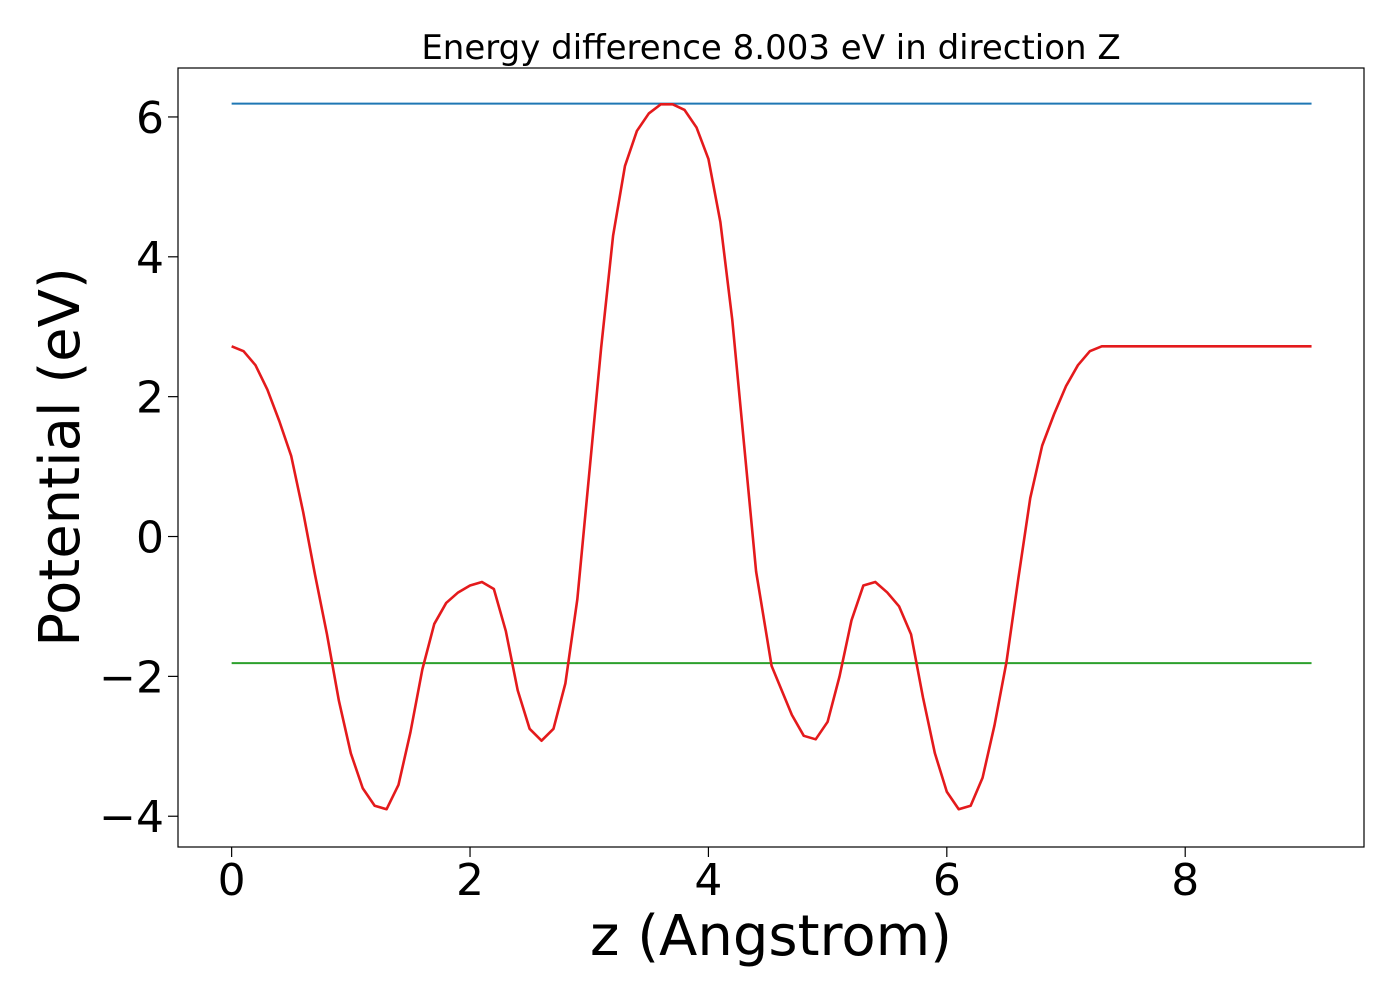 The width and height of the screenshot is (1400, 1000). Describe the element at coordinates (150, 538) in the screenshot. I see `y-tick-label: 0` at that location.